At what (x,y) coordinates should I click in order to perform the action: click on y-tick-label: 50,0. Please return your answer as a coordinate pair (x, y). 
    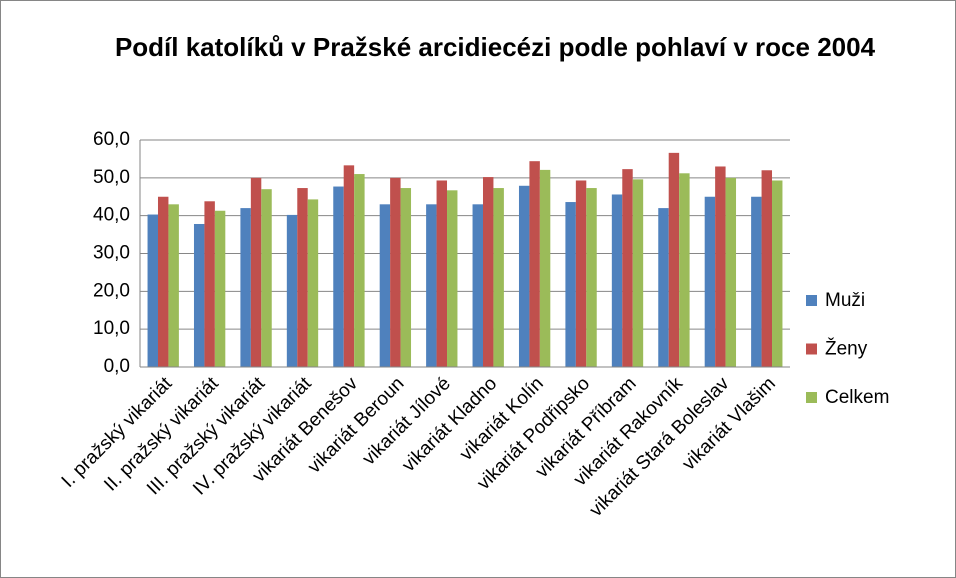
    Looking at the image, I should click on (111, 177).